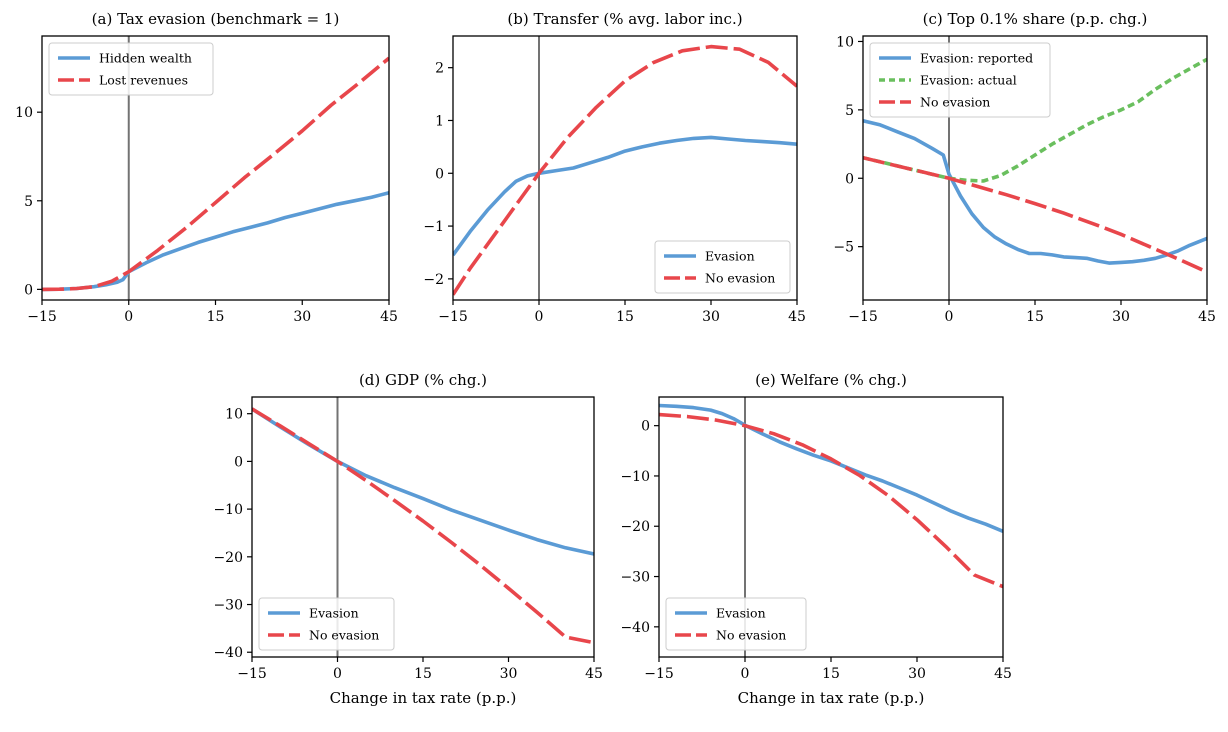 The height and width of the screenshot is (732, 1228). I want to click on panel-title: (d) GDP (% chg.), so click(423, 380).